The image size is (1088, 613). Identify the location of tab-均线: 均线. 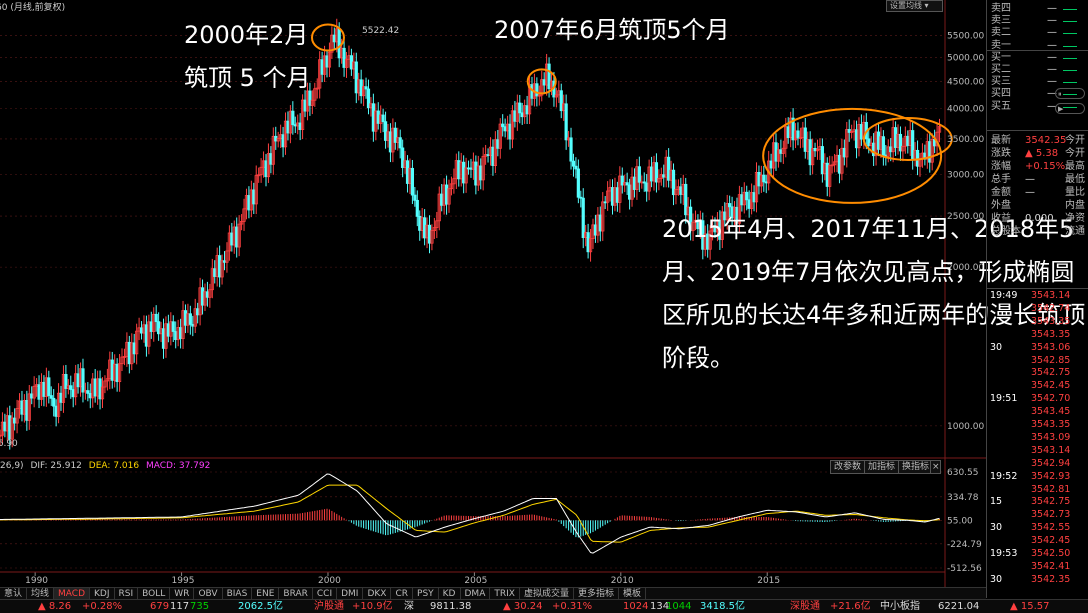
(41, 594).